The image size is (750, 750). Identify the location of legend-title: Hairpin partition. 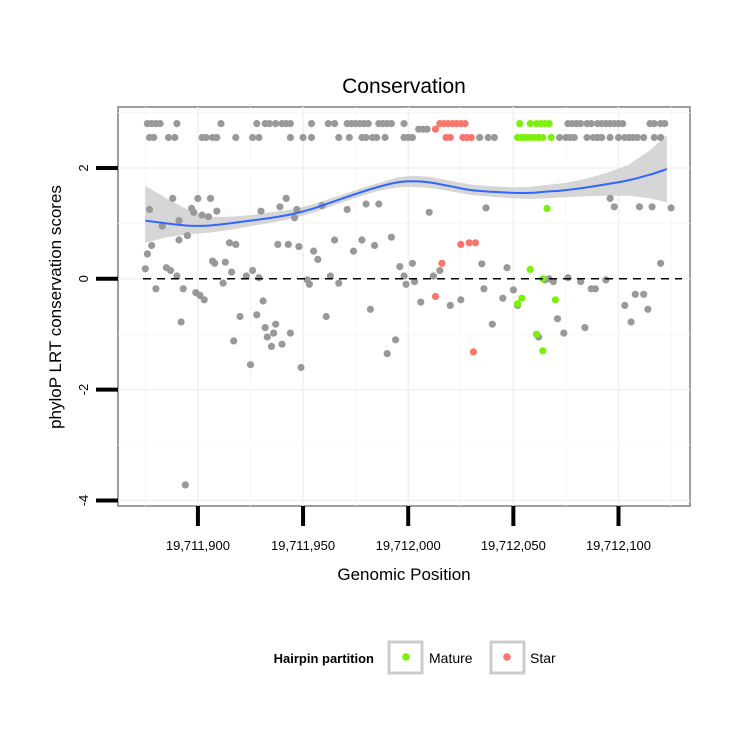
(324, 658).